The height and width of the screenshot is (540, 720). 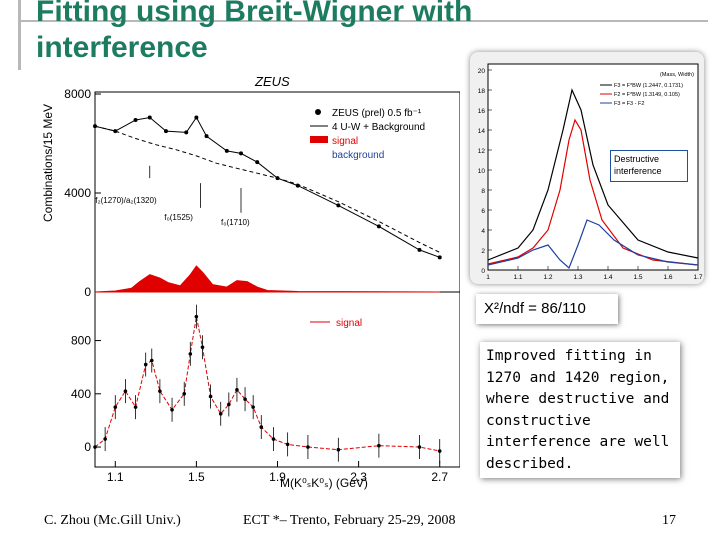 What do you see at coordinates (19, 35) in the screenshot?
I see `title-accent-bar` at bounding box center [19, 35].